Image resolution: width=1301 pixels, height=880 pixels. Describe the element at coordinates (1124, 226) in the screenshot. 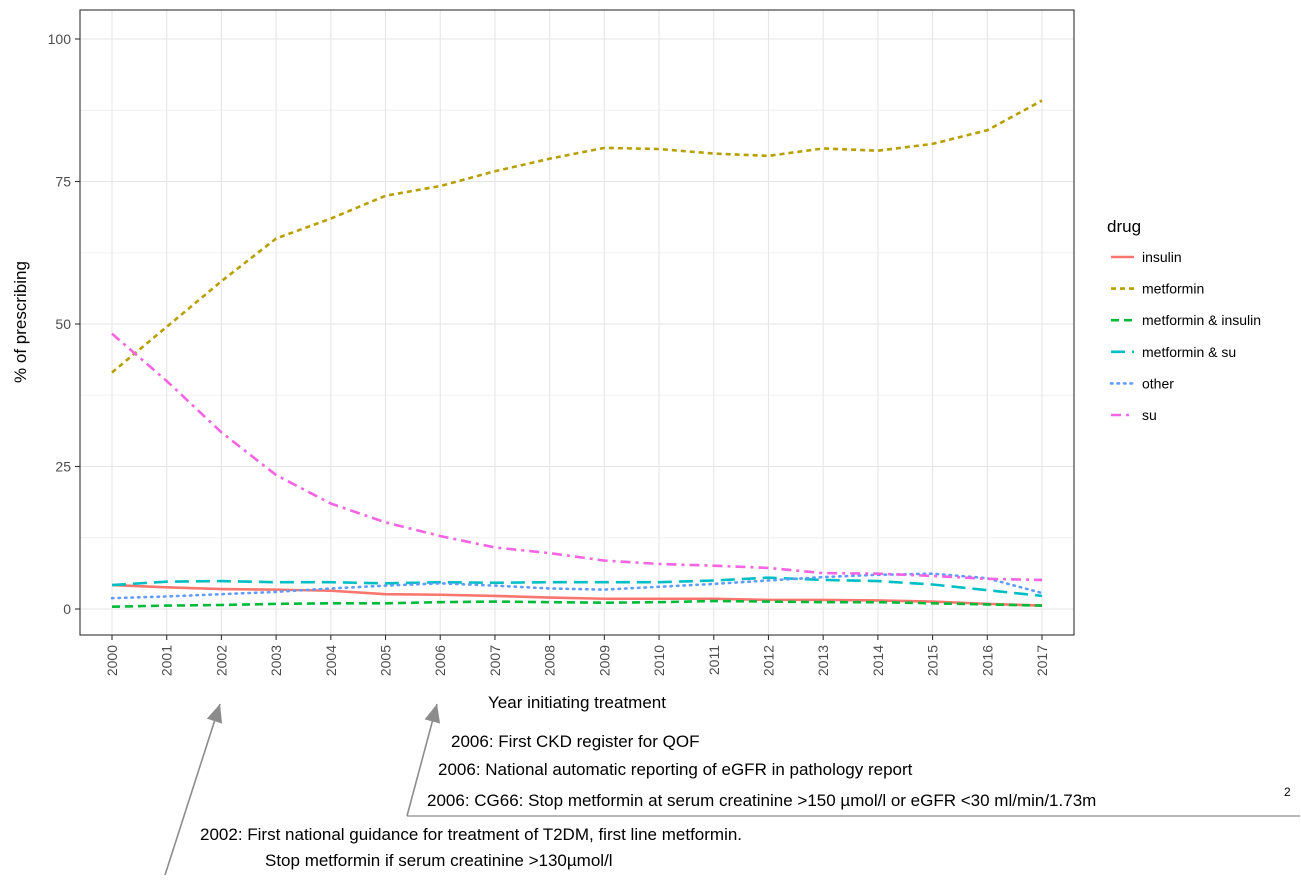

I see `legend-title: drug` at that location.